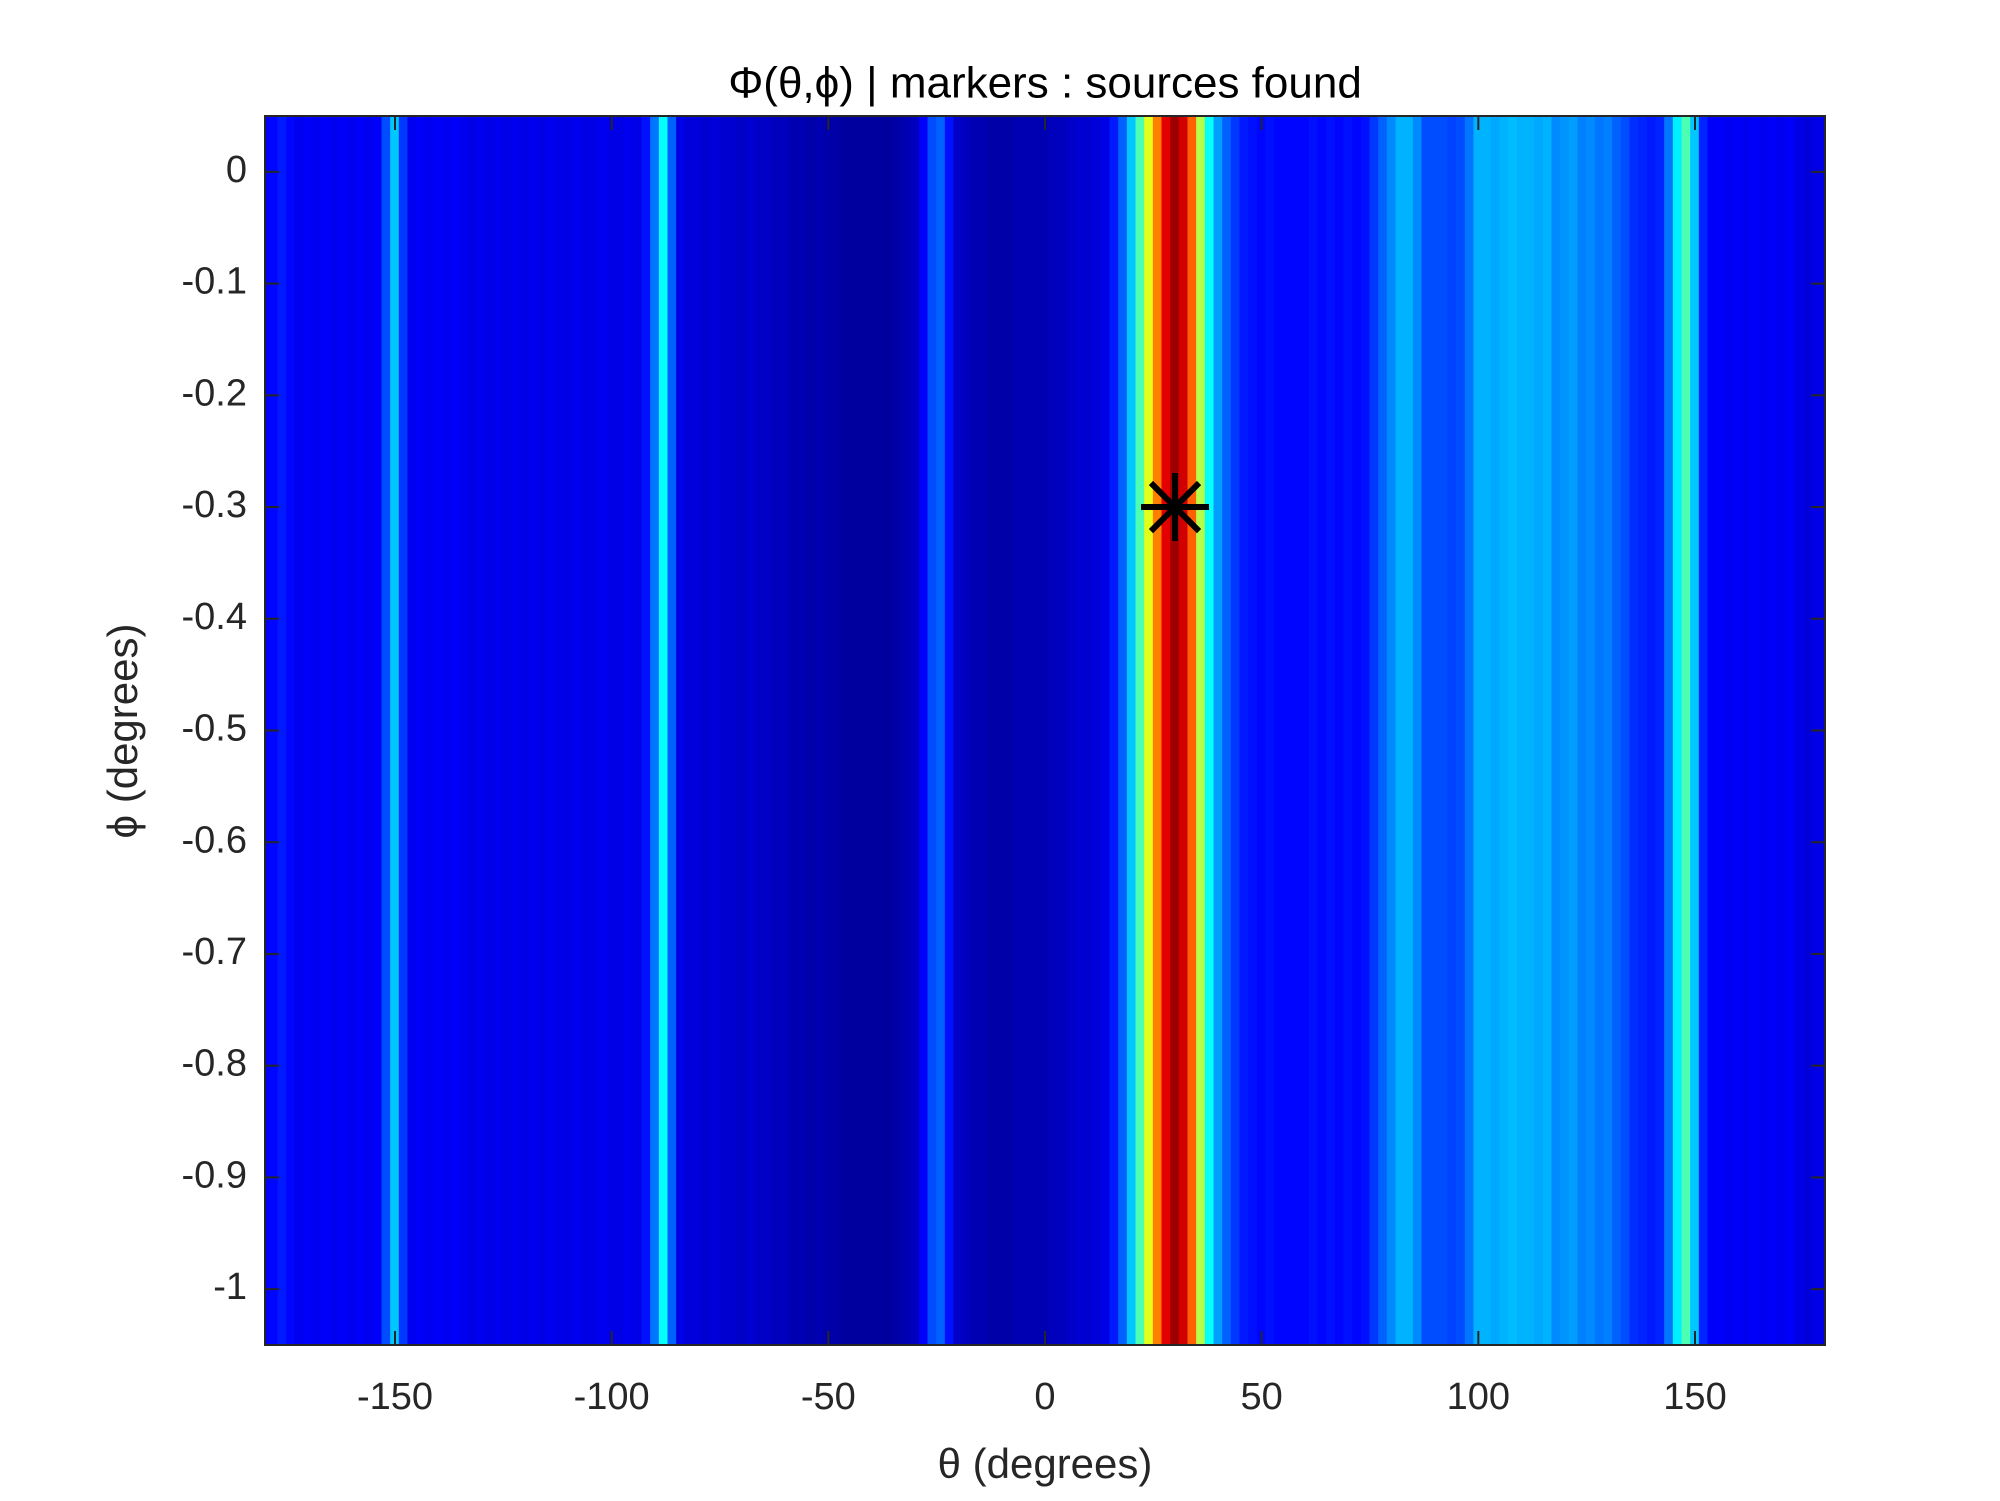 The height and width of the screenshot is (1501, 2000). What do you see at coordinates (214, 729) in the screenshot?
I see `y-tick-label: -0.5` at bounding box center [214, 729].